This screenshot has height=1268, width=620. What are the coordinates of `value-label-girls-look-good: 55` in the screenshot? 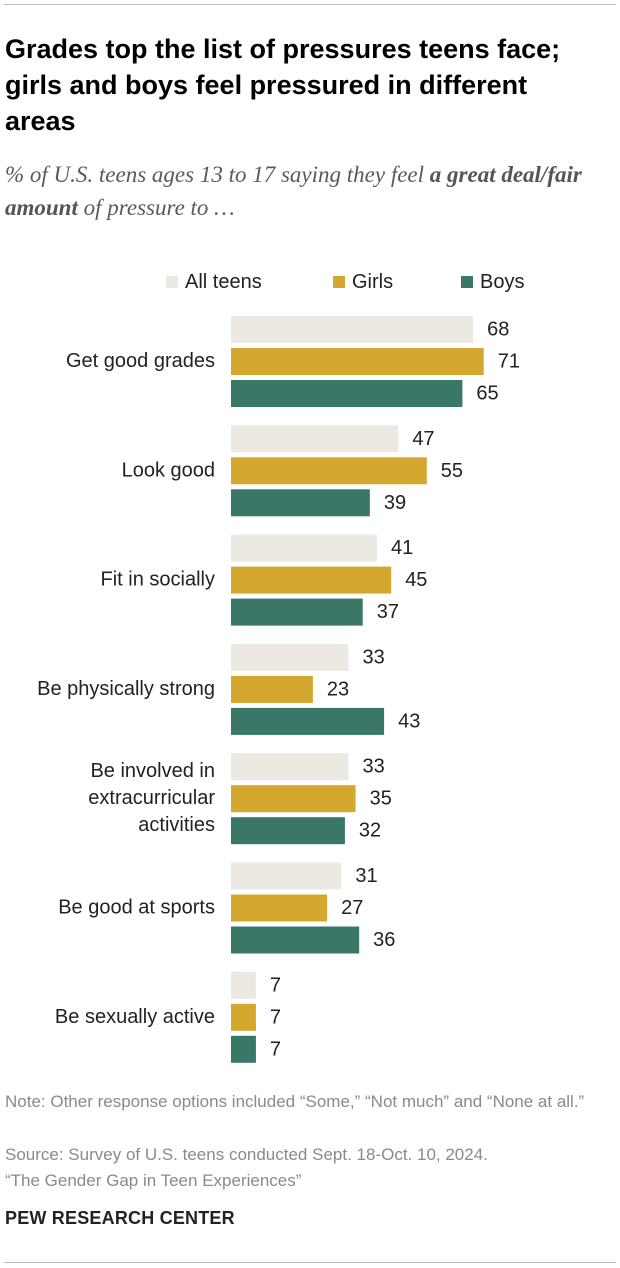 It's located at (452, 471).